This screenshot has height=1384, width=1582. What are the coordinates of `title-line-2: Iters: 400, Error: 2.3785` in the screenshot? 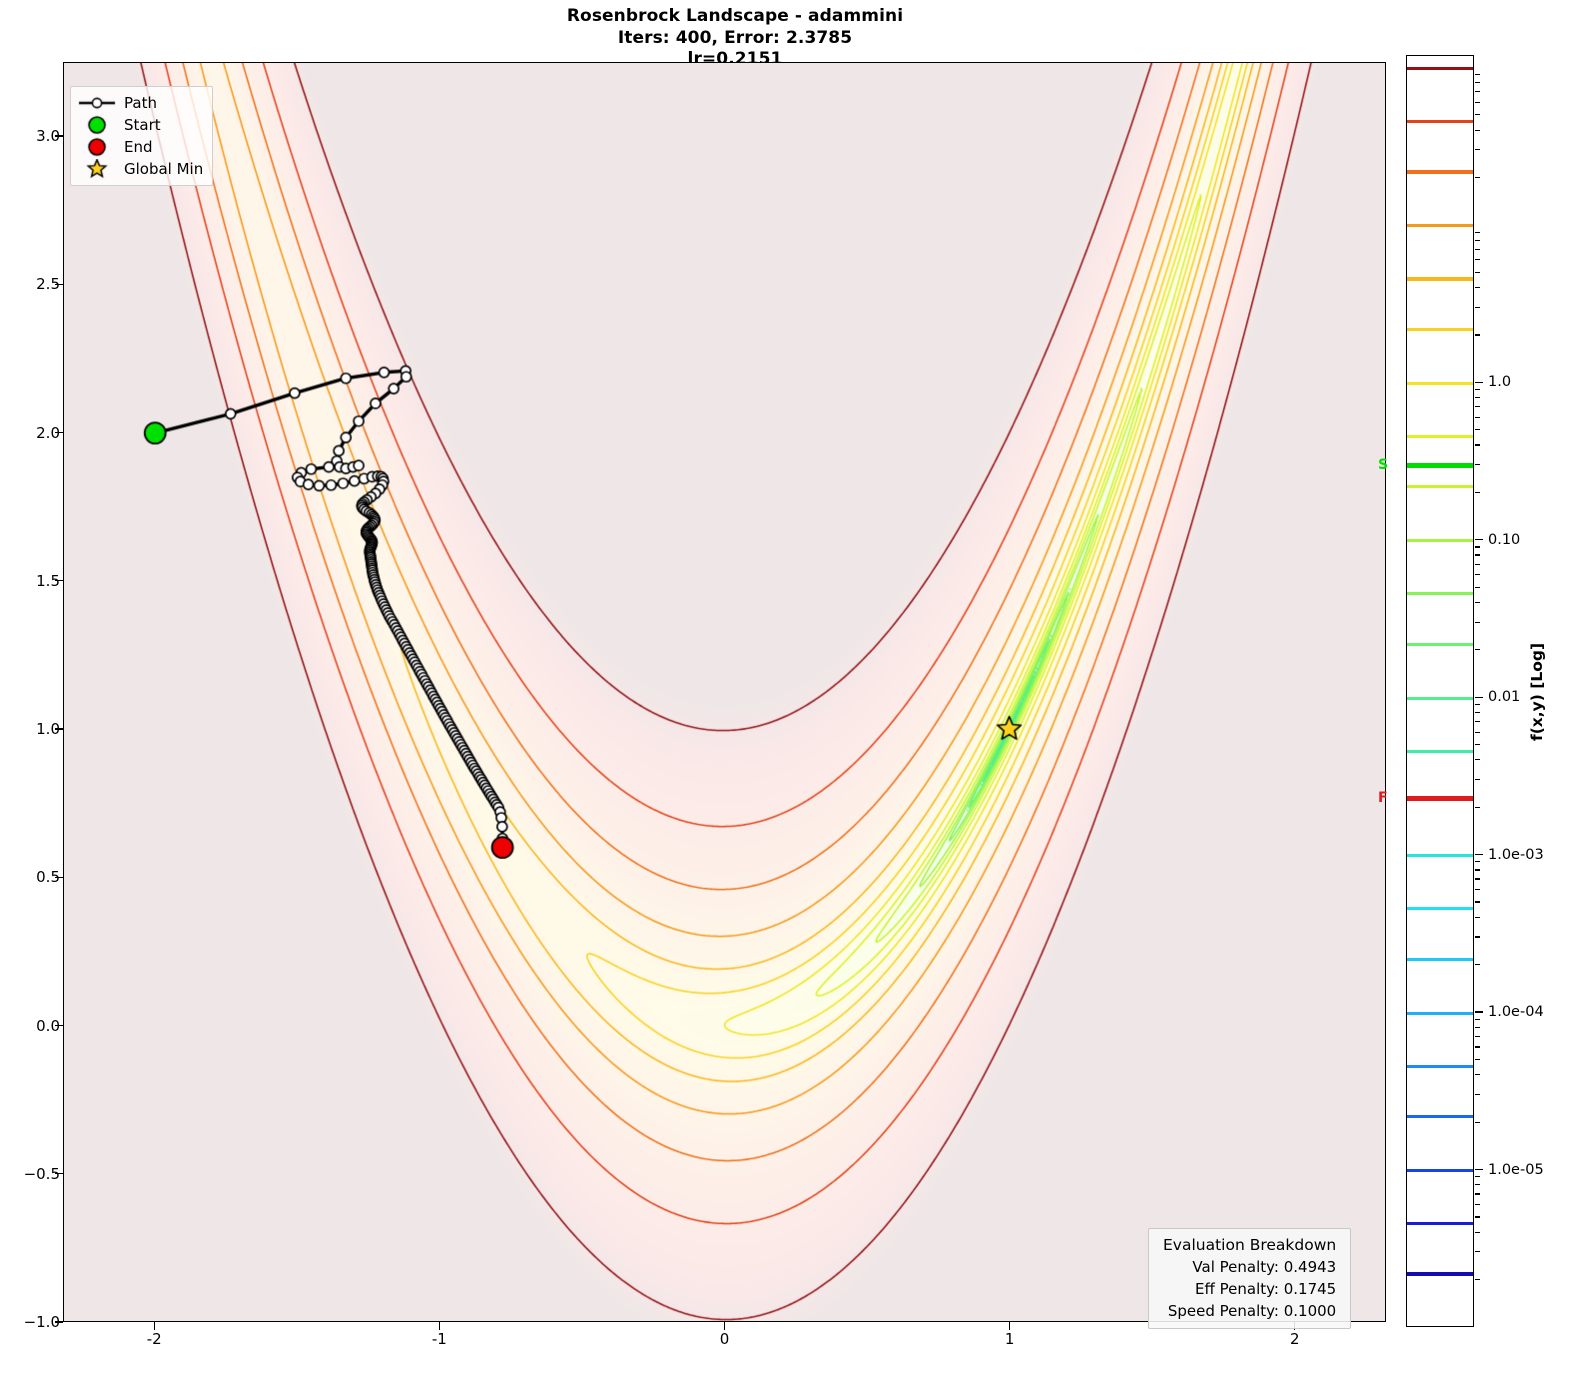 It's located at (735, 37).